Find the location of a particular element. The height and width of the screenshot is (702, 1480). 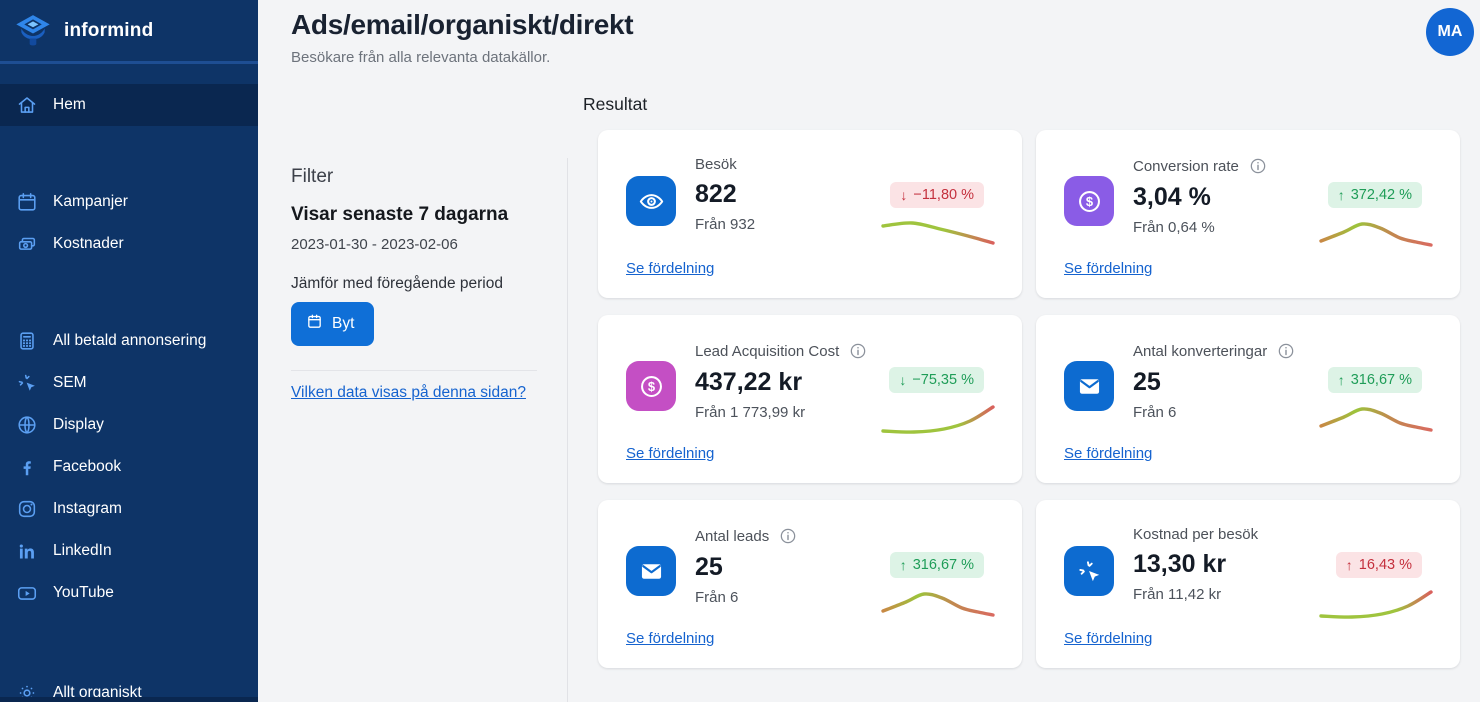

sidebar-item-instagram: Instagram is located at coordinates (129, 509).